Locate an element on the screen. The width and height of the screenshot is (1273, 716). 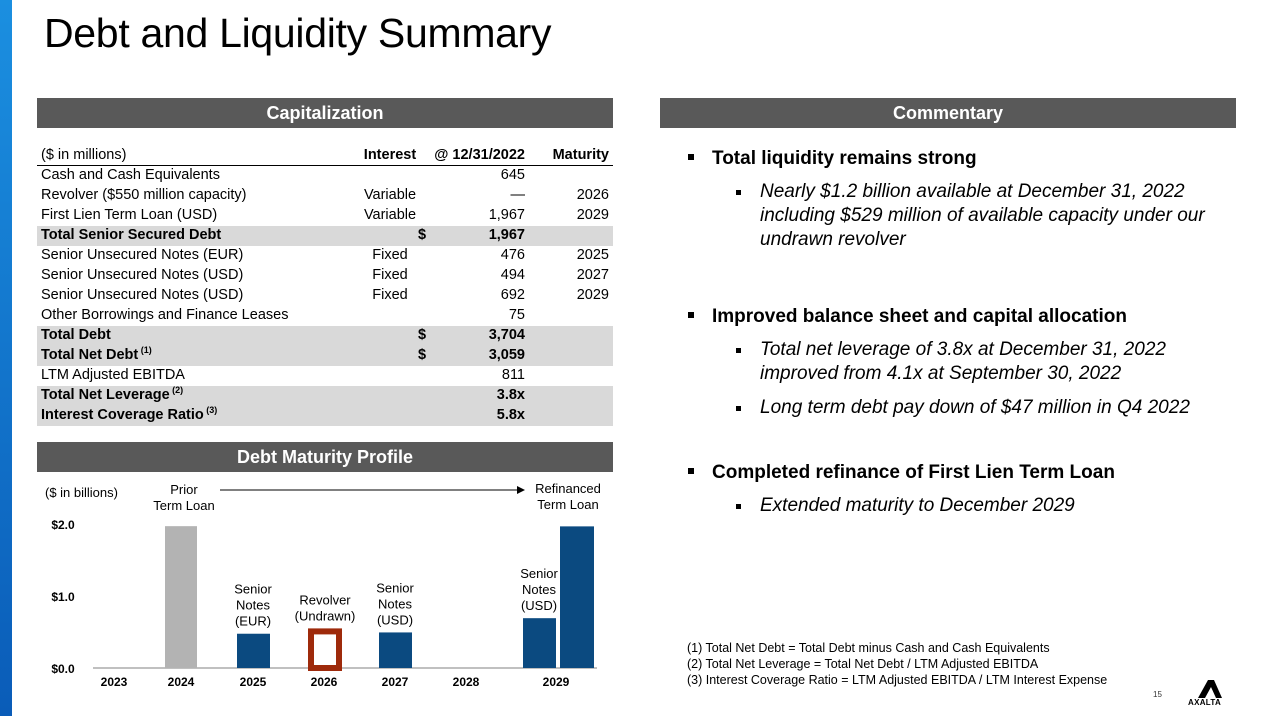
table-row: Senior Unsecured Notes (USD) Fixed 692 2029 is located at coordinates (325, 296).